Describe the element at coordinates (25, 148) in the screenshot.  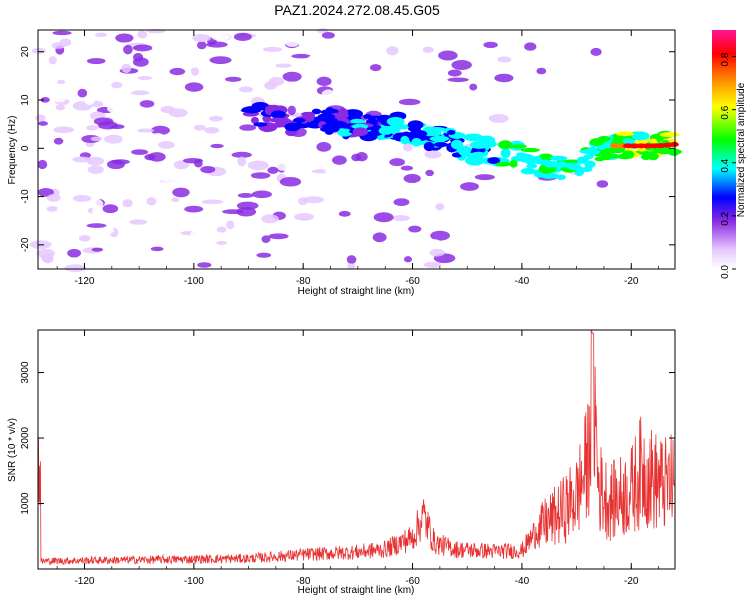
I see `heatmap-y-tick-label: 0` at that location.